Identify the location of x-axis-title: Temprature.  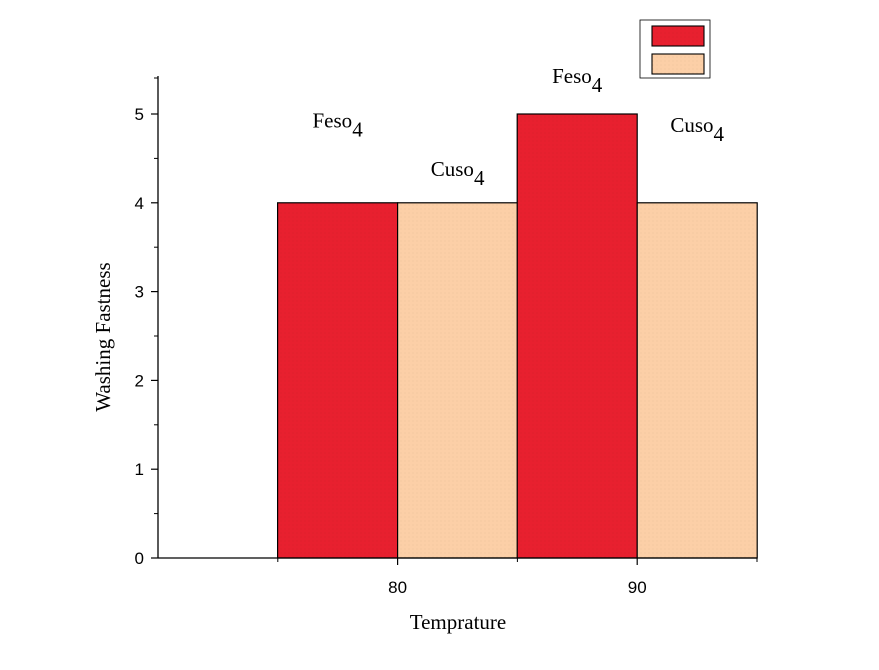
(458, 622).